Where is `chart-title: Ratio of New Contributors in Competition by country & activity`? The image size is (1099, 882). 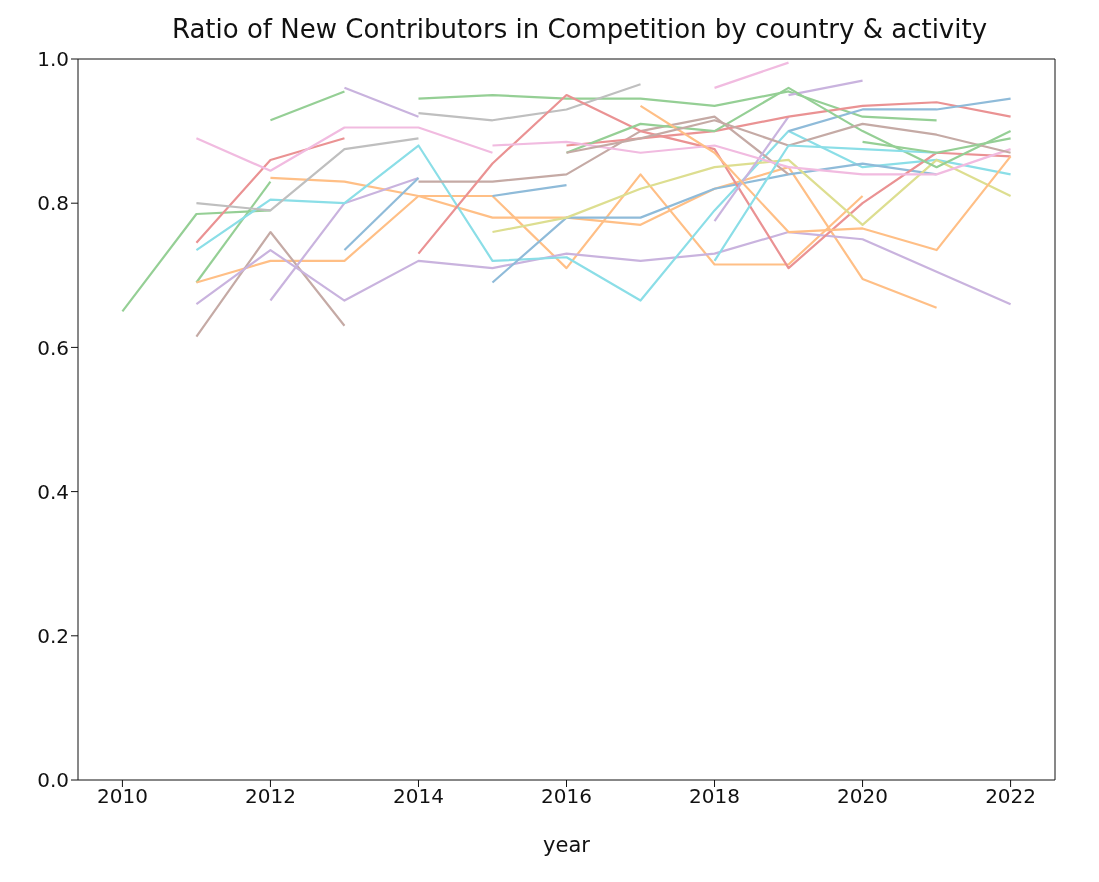 chart-title: Ratio of New Contributors in Competition by country & activity is located at coordinates (579, 29).